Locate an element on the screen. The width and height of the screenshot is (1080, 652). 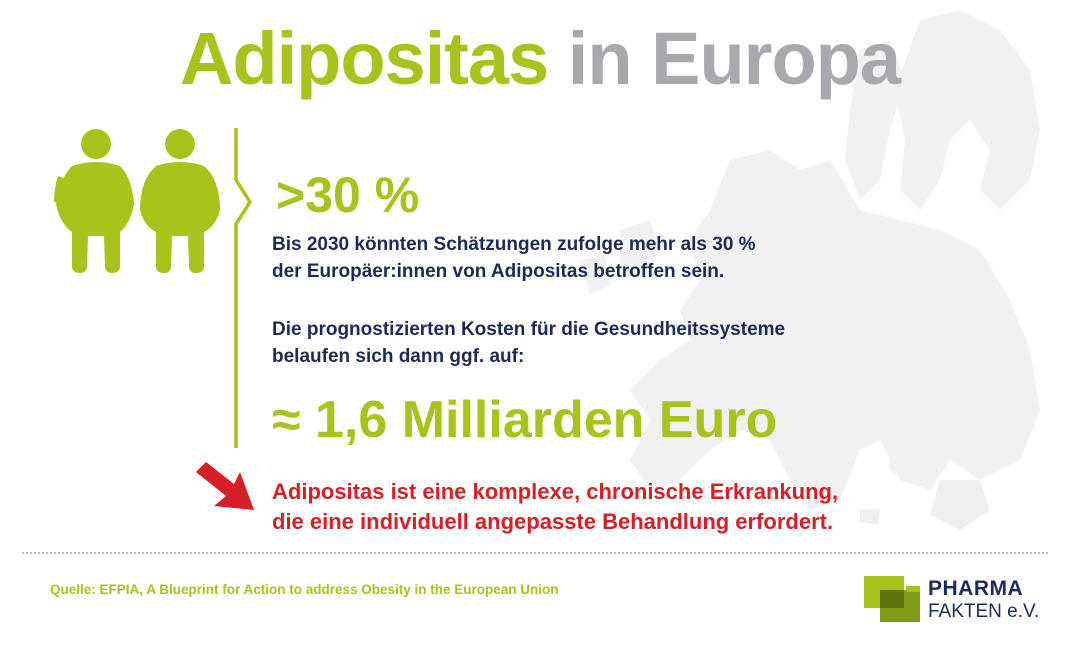
logo-text-line1: PHARMA is located at coordinates (976, 588).